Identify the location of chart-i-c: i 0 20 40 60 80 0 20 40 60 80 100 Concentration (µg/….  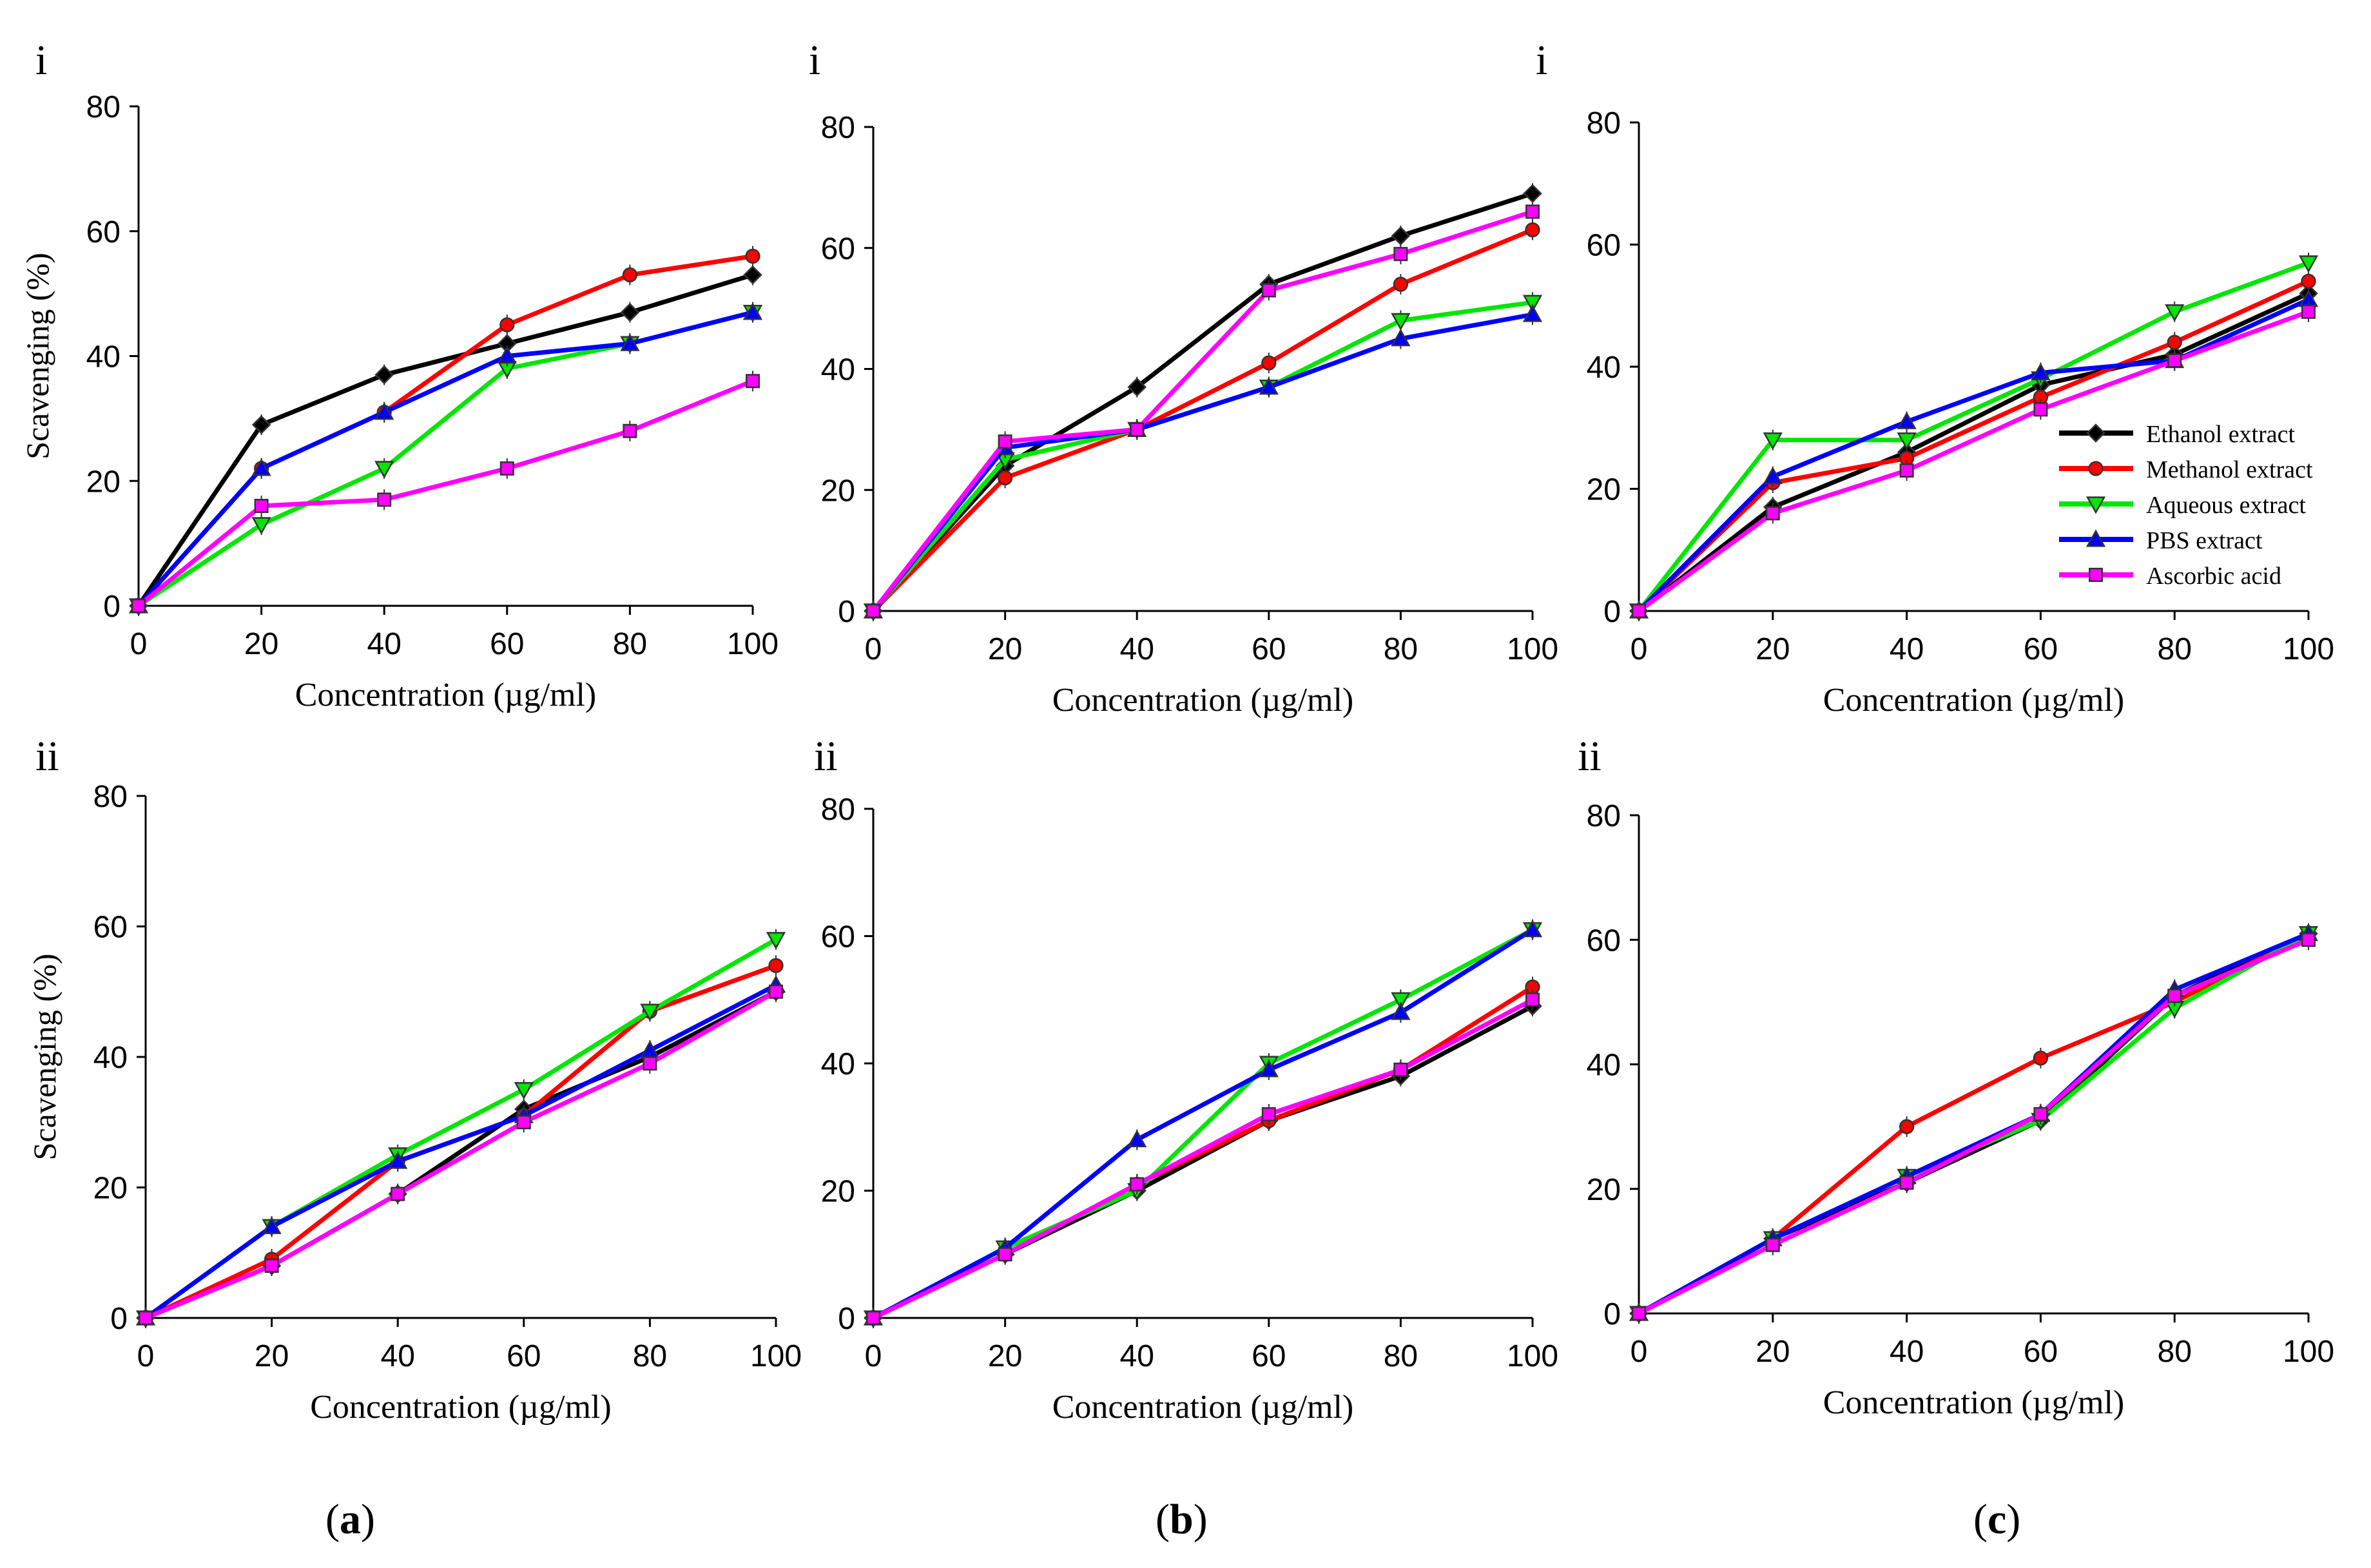
(1935, 378).